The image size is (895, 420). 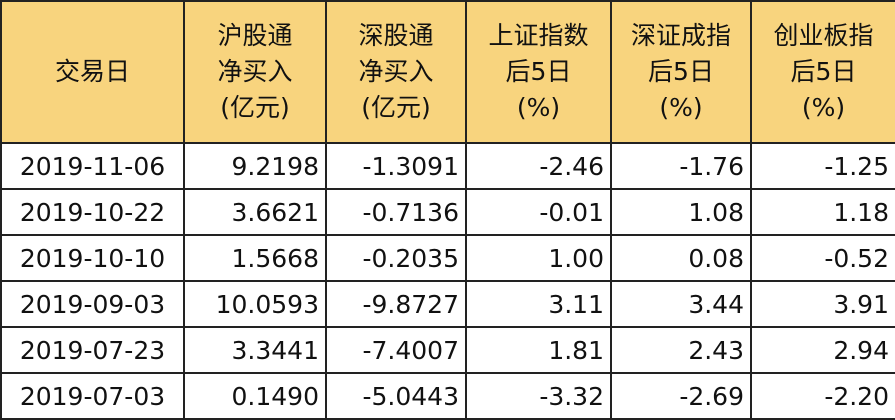 I want to click on table-row: 2019-07-03 0.1490 -5.0443 -3.32 -2.69 -2.20, so click(x=447, y=396).